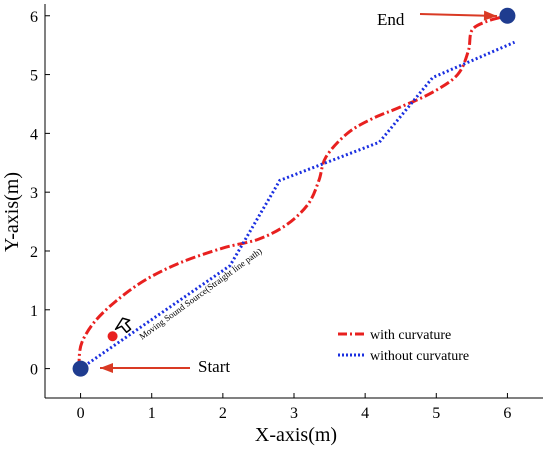 Image resolution: width=550 pixels, height=456 pixels. What do you see at coordinates (436, 413) in the screenshot?
I see `x-tick-label: 5` at bounding box center [436, 413].